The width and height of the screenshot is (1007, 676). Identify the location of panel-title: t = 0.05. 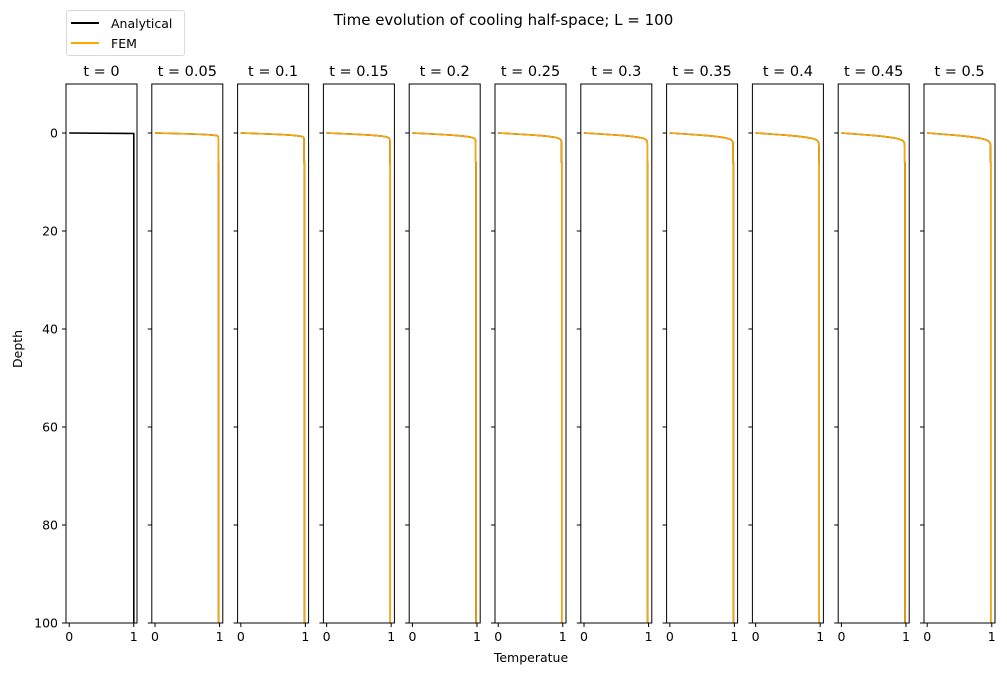
(187, 72).